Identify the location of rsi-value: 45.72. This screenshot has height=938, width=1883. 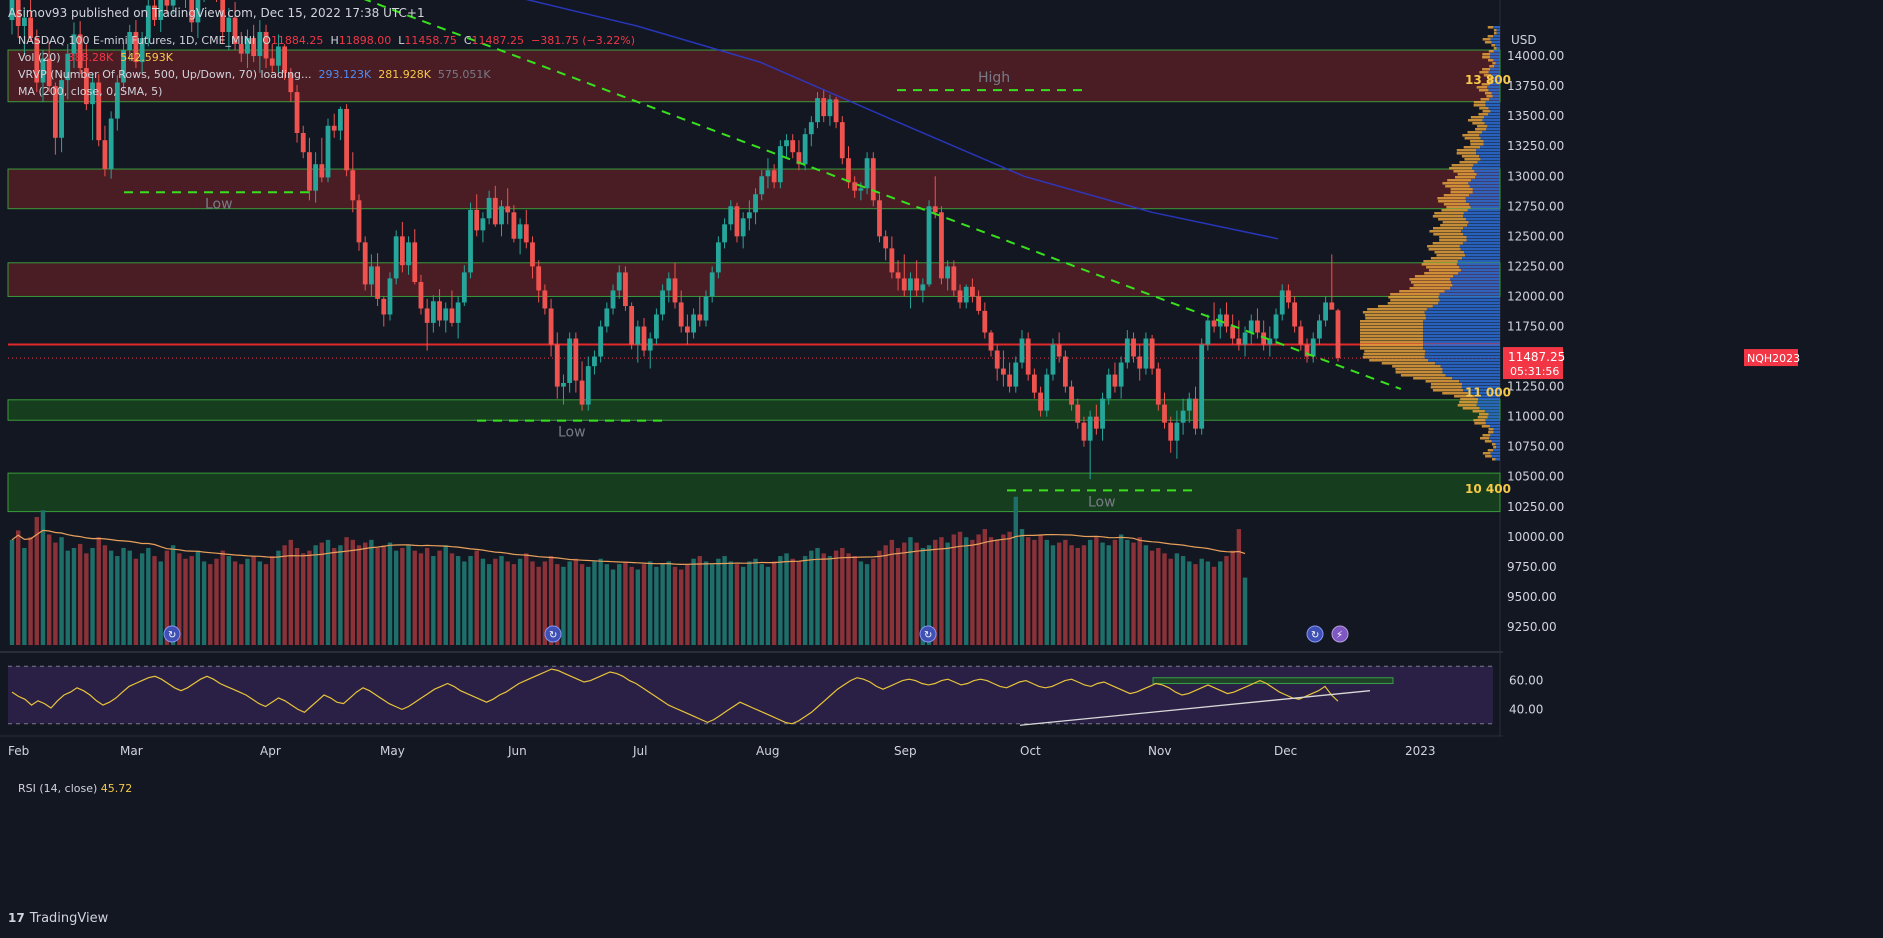
(116, 788).